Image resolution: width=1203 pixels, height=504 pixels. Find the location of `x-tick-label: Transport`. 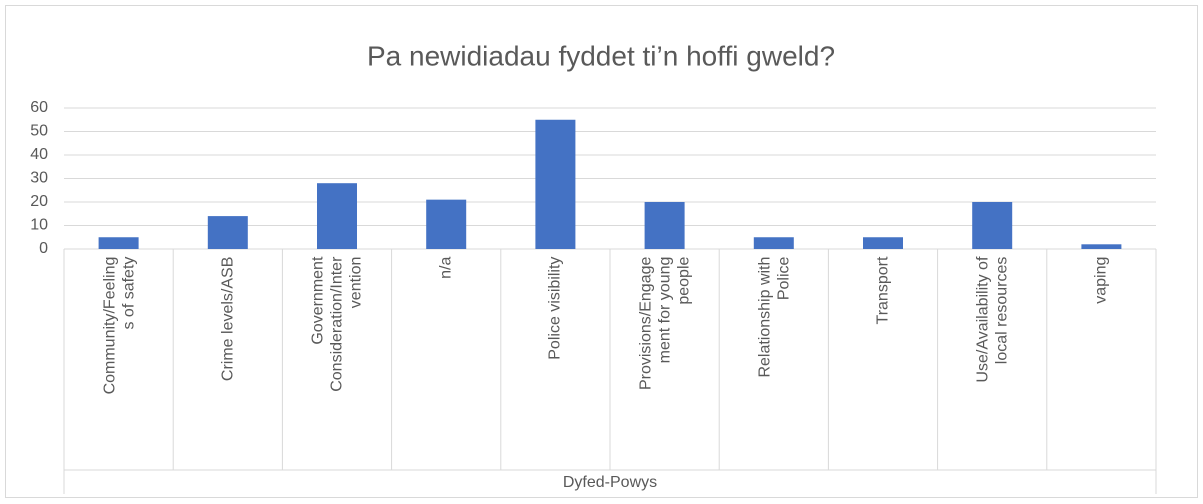

x-tick-label: Transport is located at coordinates (882, 326).